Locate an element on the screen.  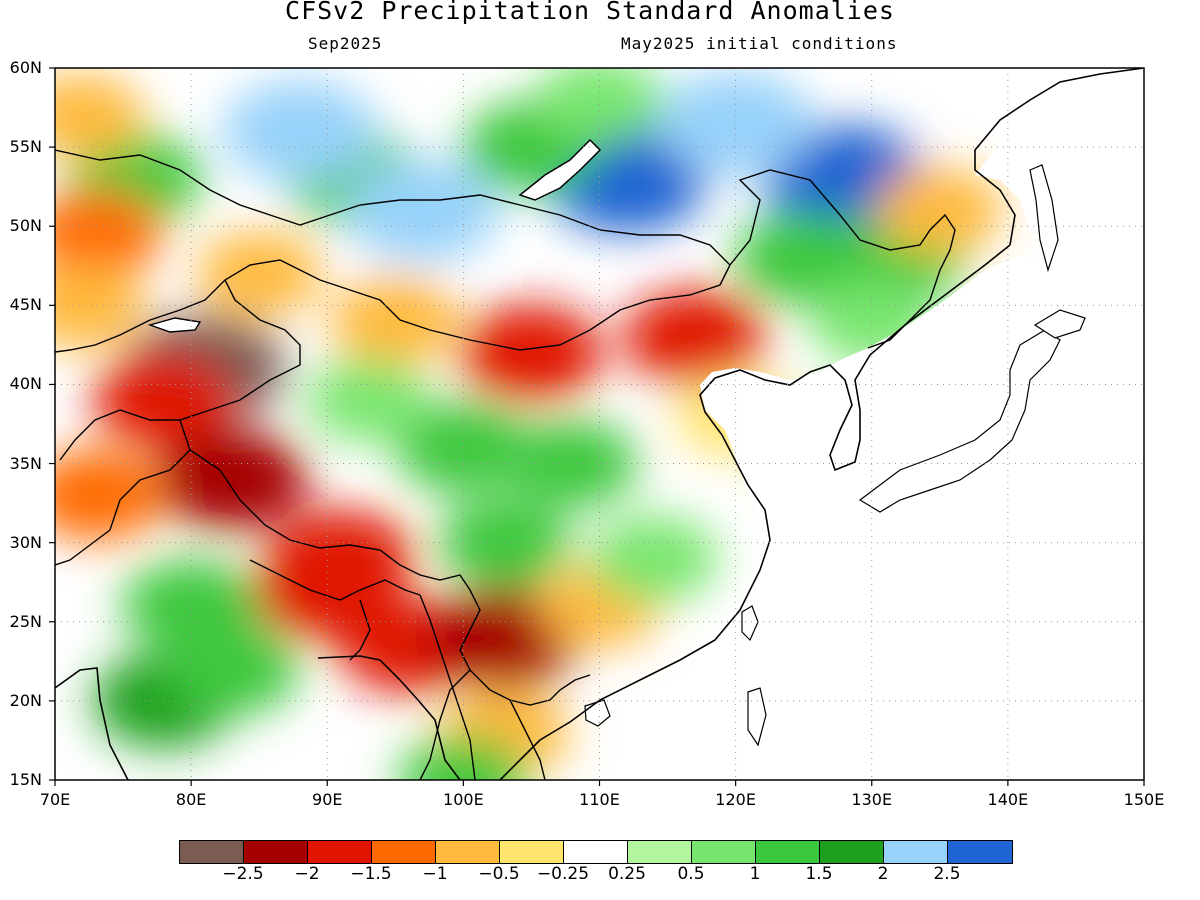
taiwan-land is located at coordinates (750, 623).